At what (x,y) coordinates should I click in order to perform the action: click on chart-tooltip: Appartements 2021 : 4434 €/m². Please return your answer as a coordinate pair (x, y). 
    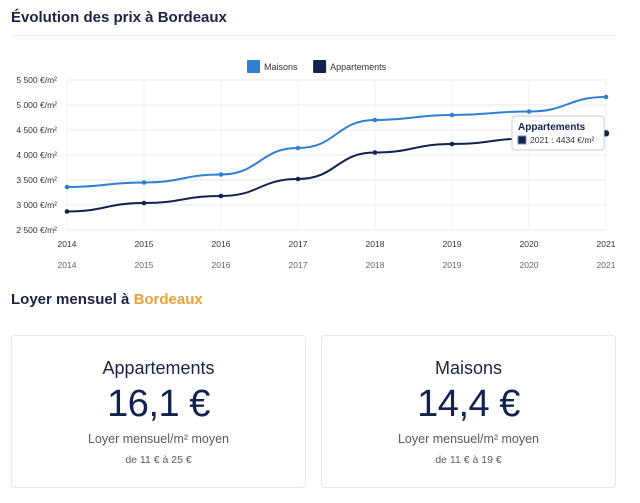
    Looking at the image, I should click on (558, 133).